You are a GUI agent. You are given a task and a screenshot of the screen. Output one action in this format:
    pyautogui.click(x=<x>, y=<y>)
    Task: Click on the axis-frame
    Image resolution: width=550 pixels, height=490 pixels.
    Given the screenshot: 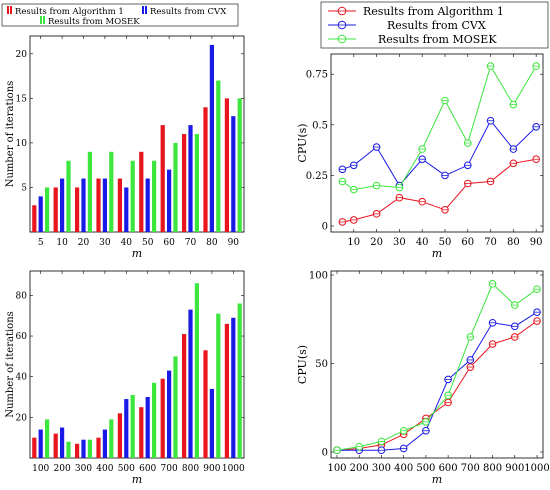 What is the action you would take?
    pyautogui.click(x=437, y=143)
    